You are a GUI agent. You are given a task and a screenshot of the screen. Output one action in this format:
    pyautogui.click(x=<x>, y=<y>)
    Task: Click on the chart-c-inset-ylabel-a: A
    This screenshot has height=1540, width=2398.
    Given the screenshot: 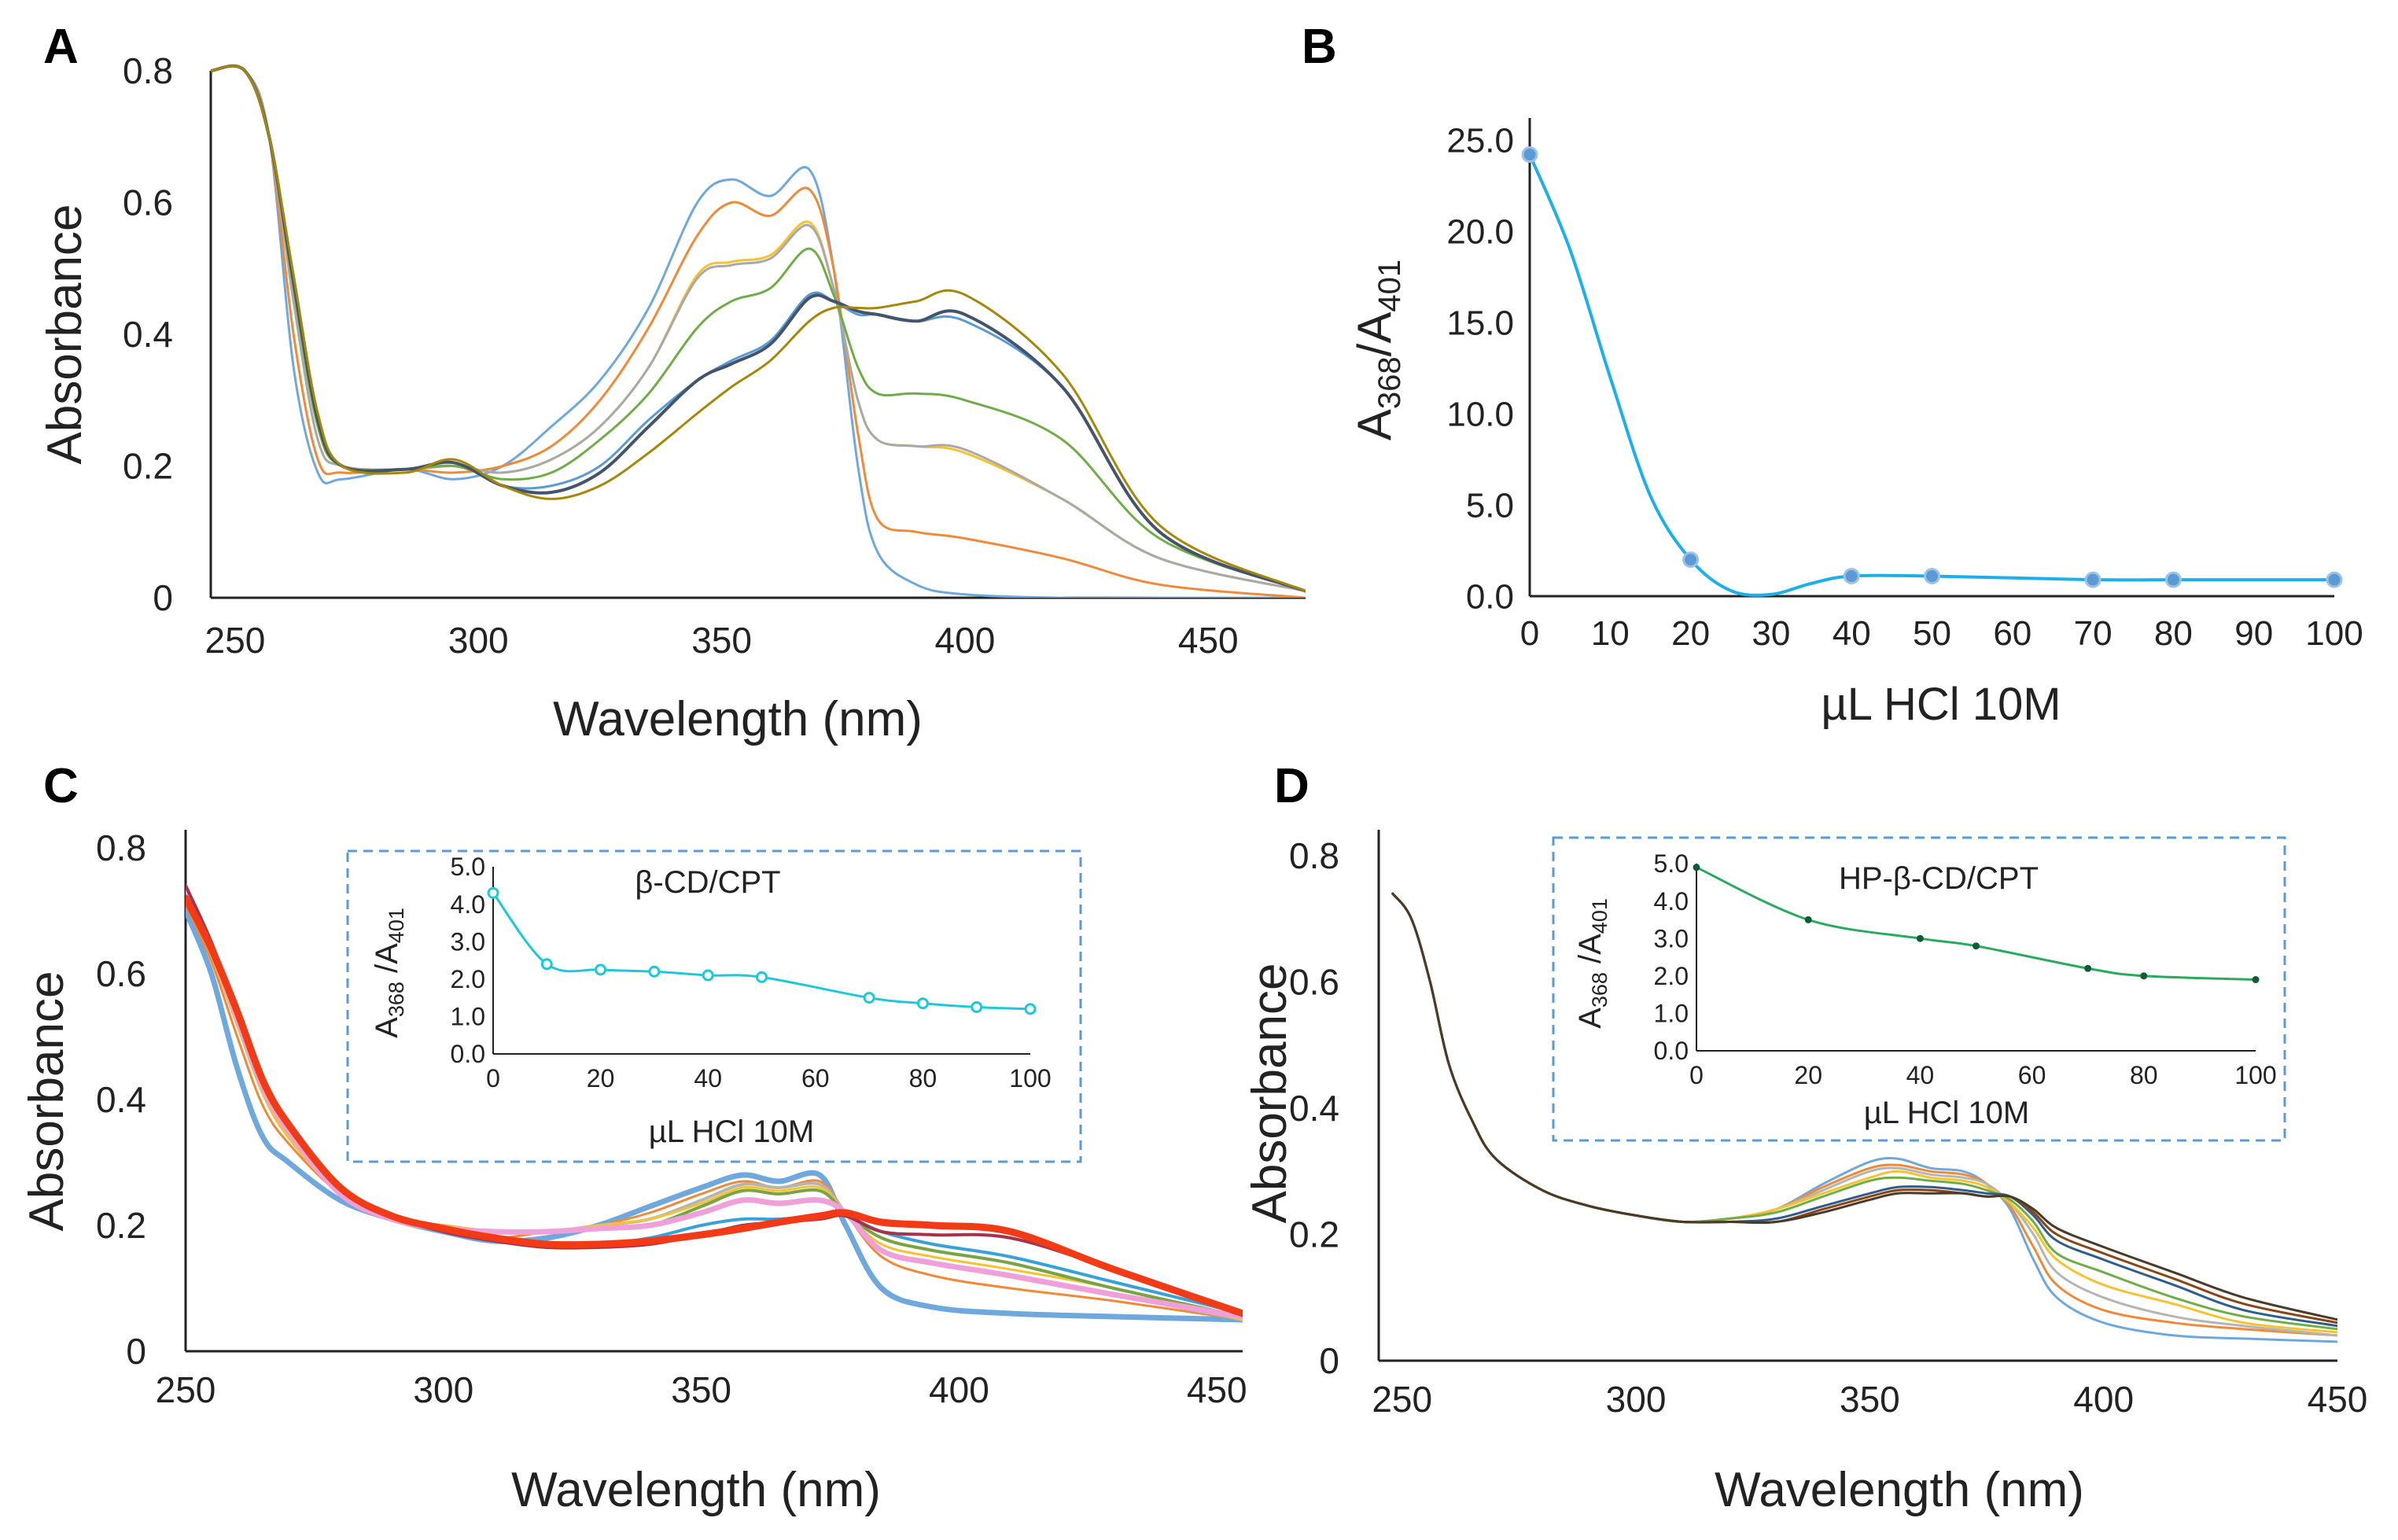 What is the action you would take?
    pyautogui.click(x=387, y=1027)
    